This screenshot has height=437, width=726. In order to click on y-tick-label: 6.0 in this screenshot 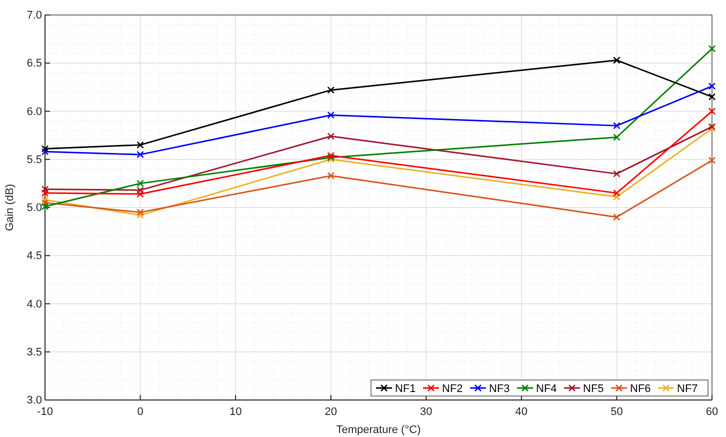, I will do `click(34, 112)`.